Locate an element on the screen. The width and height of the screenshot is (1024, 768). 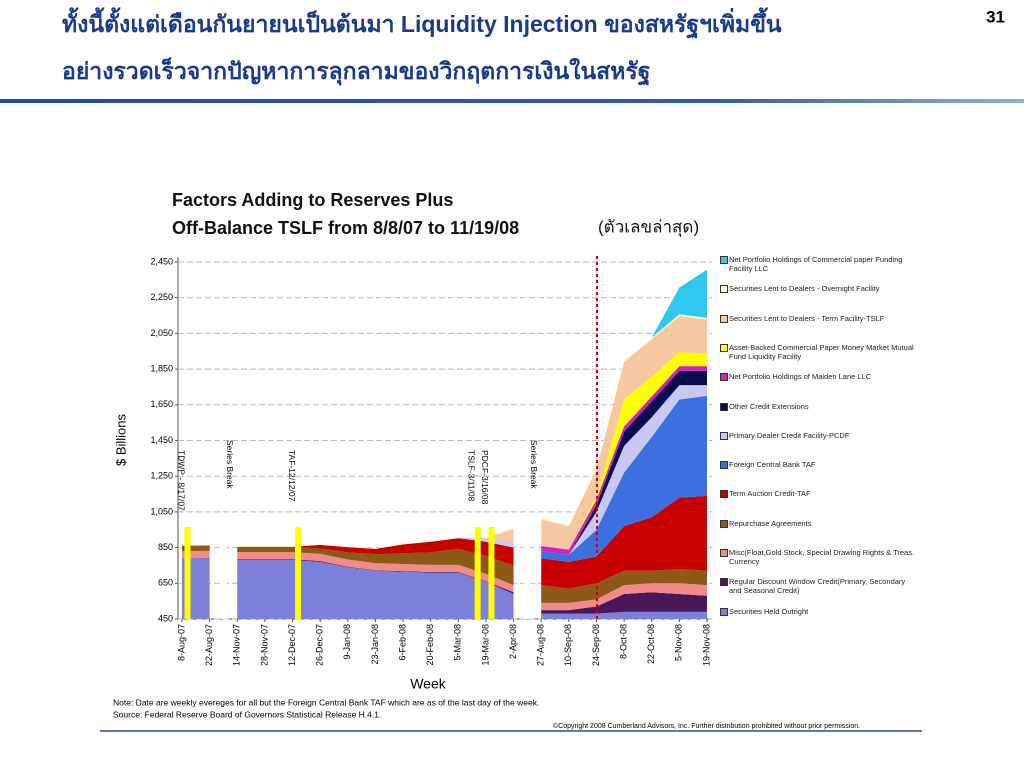
x-tick-label: 22-Aug-07 is located at coordinates (209, 645).